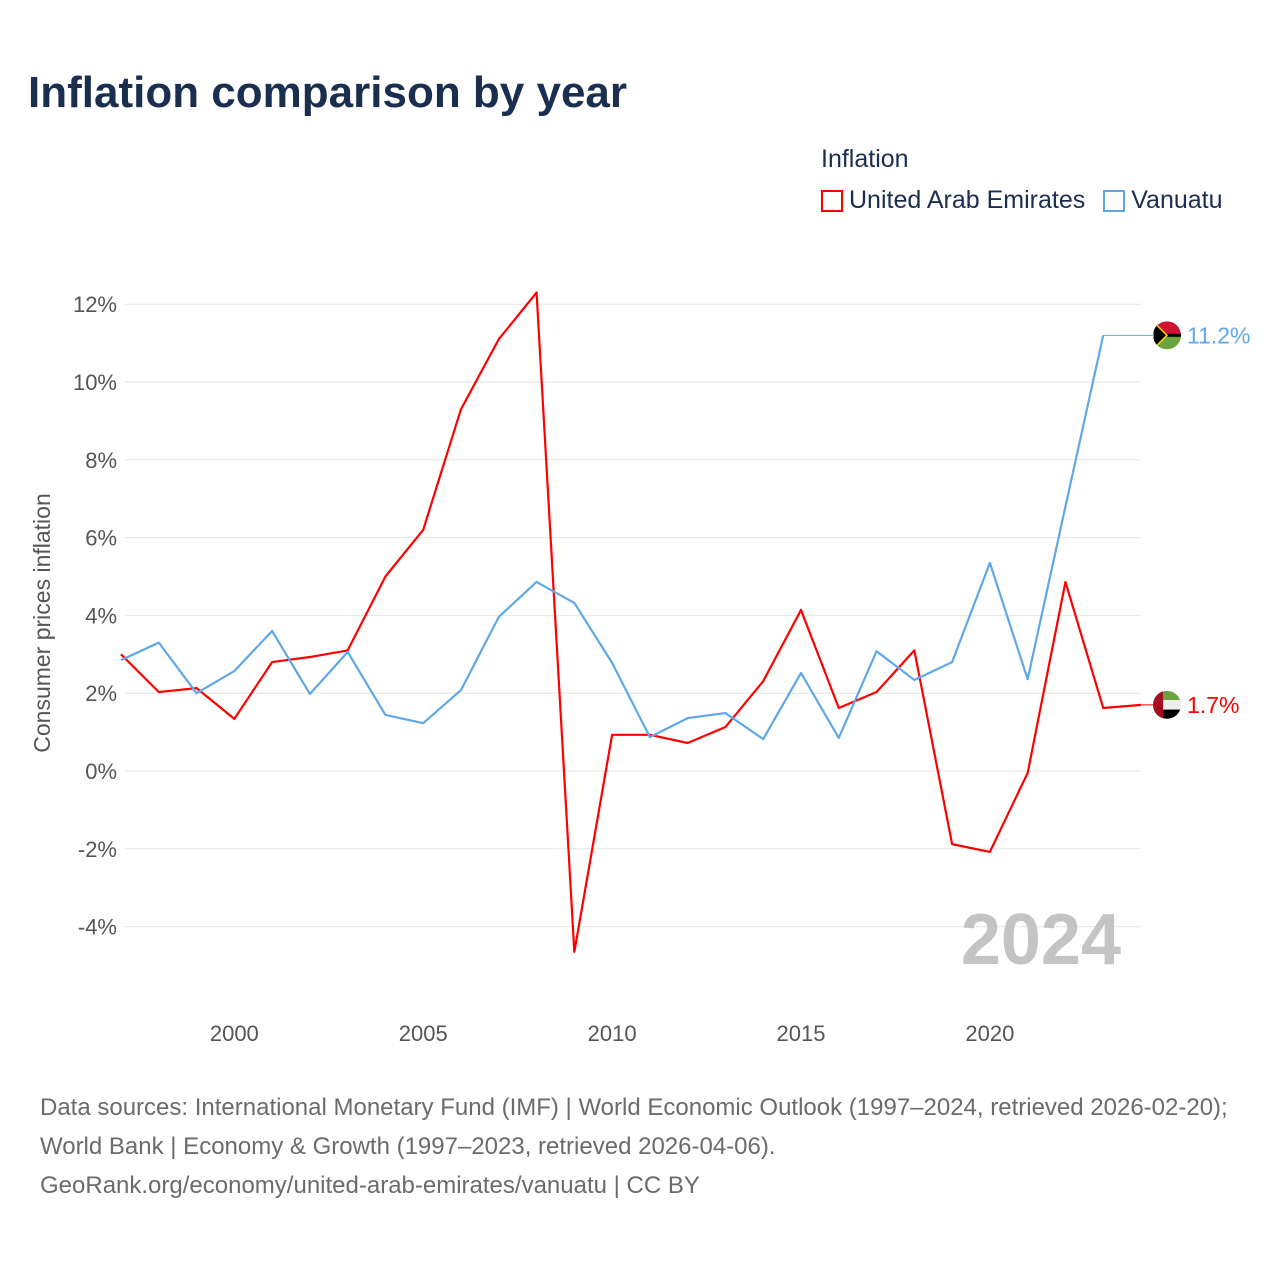  I want to click on legend-item-uae: United Arab Emirates, so click(953, 200).